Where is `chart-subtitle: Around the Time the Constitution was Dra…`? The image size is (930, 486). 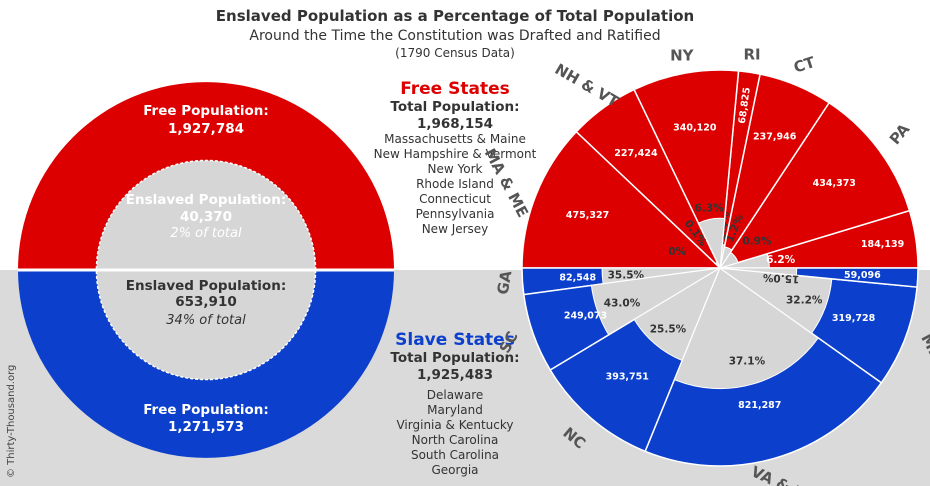 chart-subtitle: Around the Time the Constitution was Dra… is located at coordinates (454, 36).